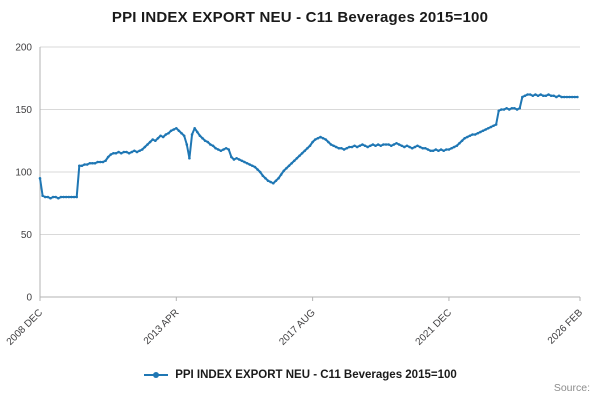 Image resolution: width=600 pixels, height=400 pixels. What do you see at coordinates (25, 327) in the screenshot?
I see `x-tick-label: 2008 DEC` at bounding box center [25, 327].